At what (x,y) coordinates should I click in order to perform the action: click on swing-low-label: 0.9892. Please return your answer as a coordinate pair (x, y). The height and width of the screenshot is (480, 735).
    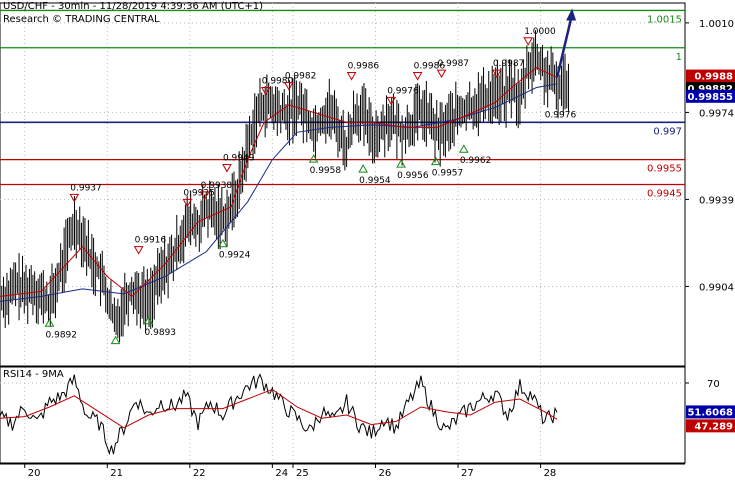
    Looking at the image, I should click on (62, 335).